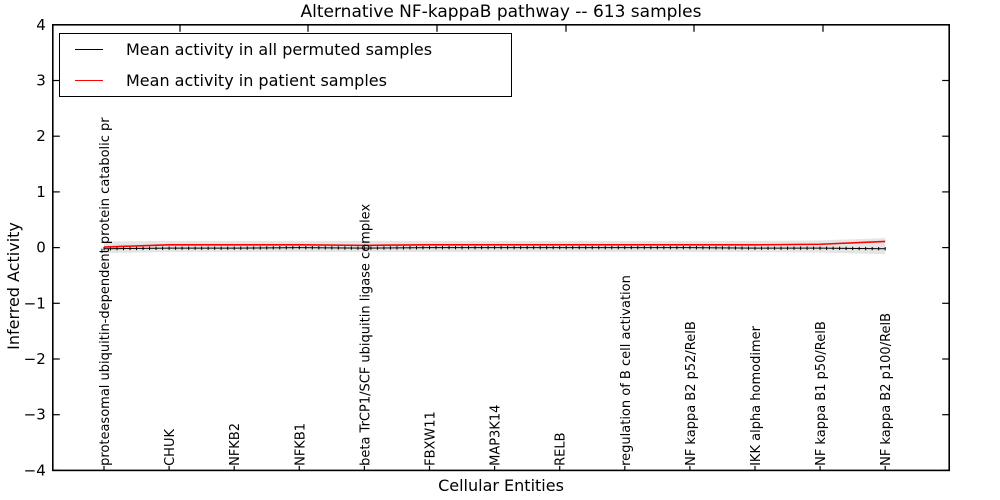 This screenshot has height=500, width=1000. Describe the element at coordinates (35, 359) in the screenshot. I see `y-tick-label: −2` at that location.